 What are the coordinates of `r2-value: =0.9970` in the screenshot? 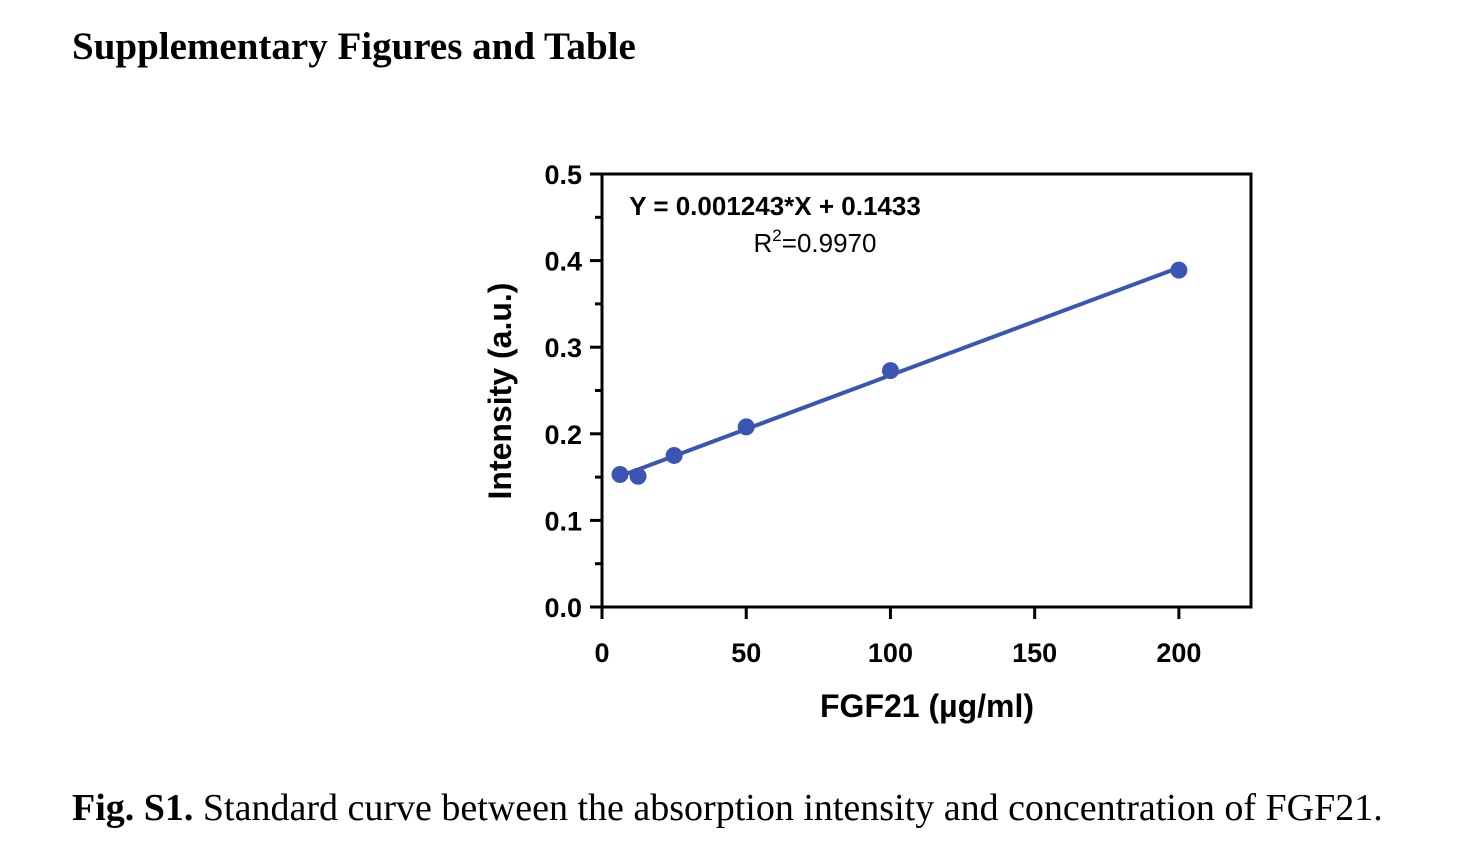 It's located at (829, 243).